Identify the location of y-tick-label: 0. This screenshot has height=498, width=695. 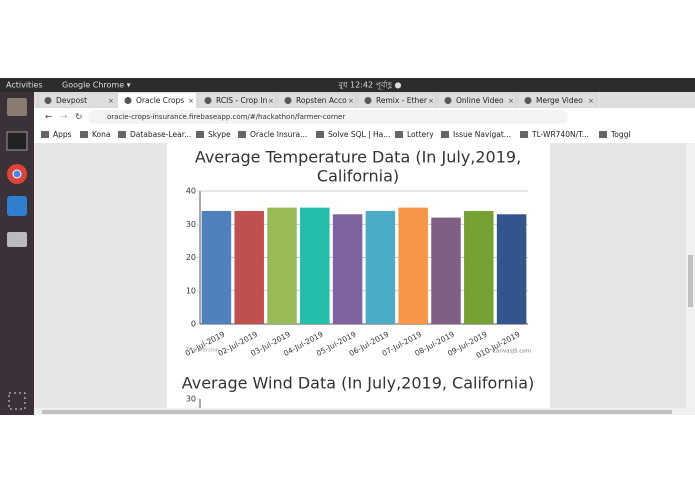
(193, 324).